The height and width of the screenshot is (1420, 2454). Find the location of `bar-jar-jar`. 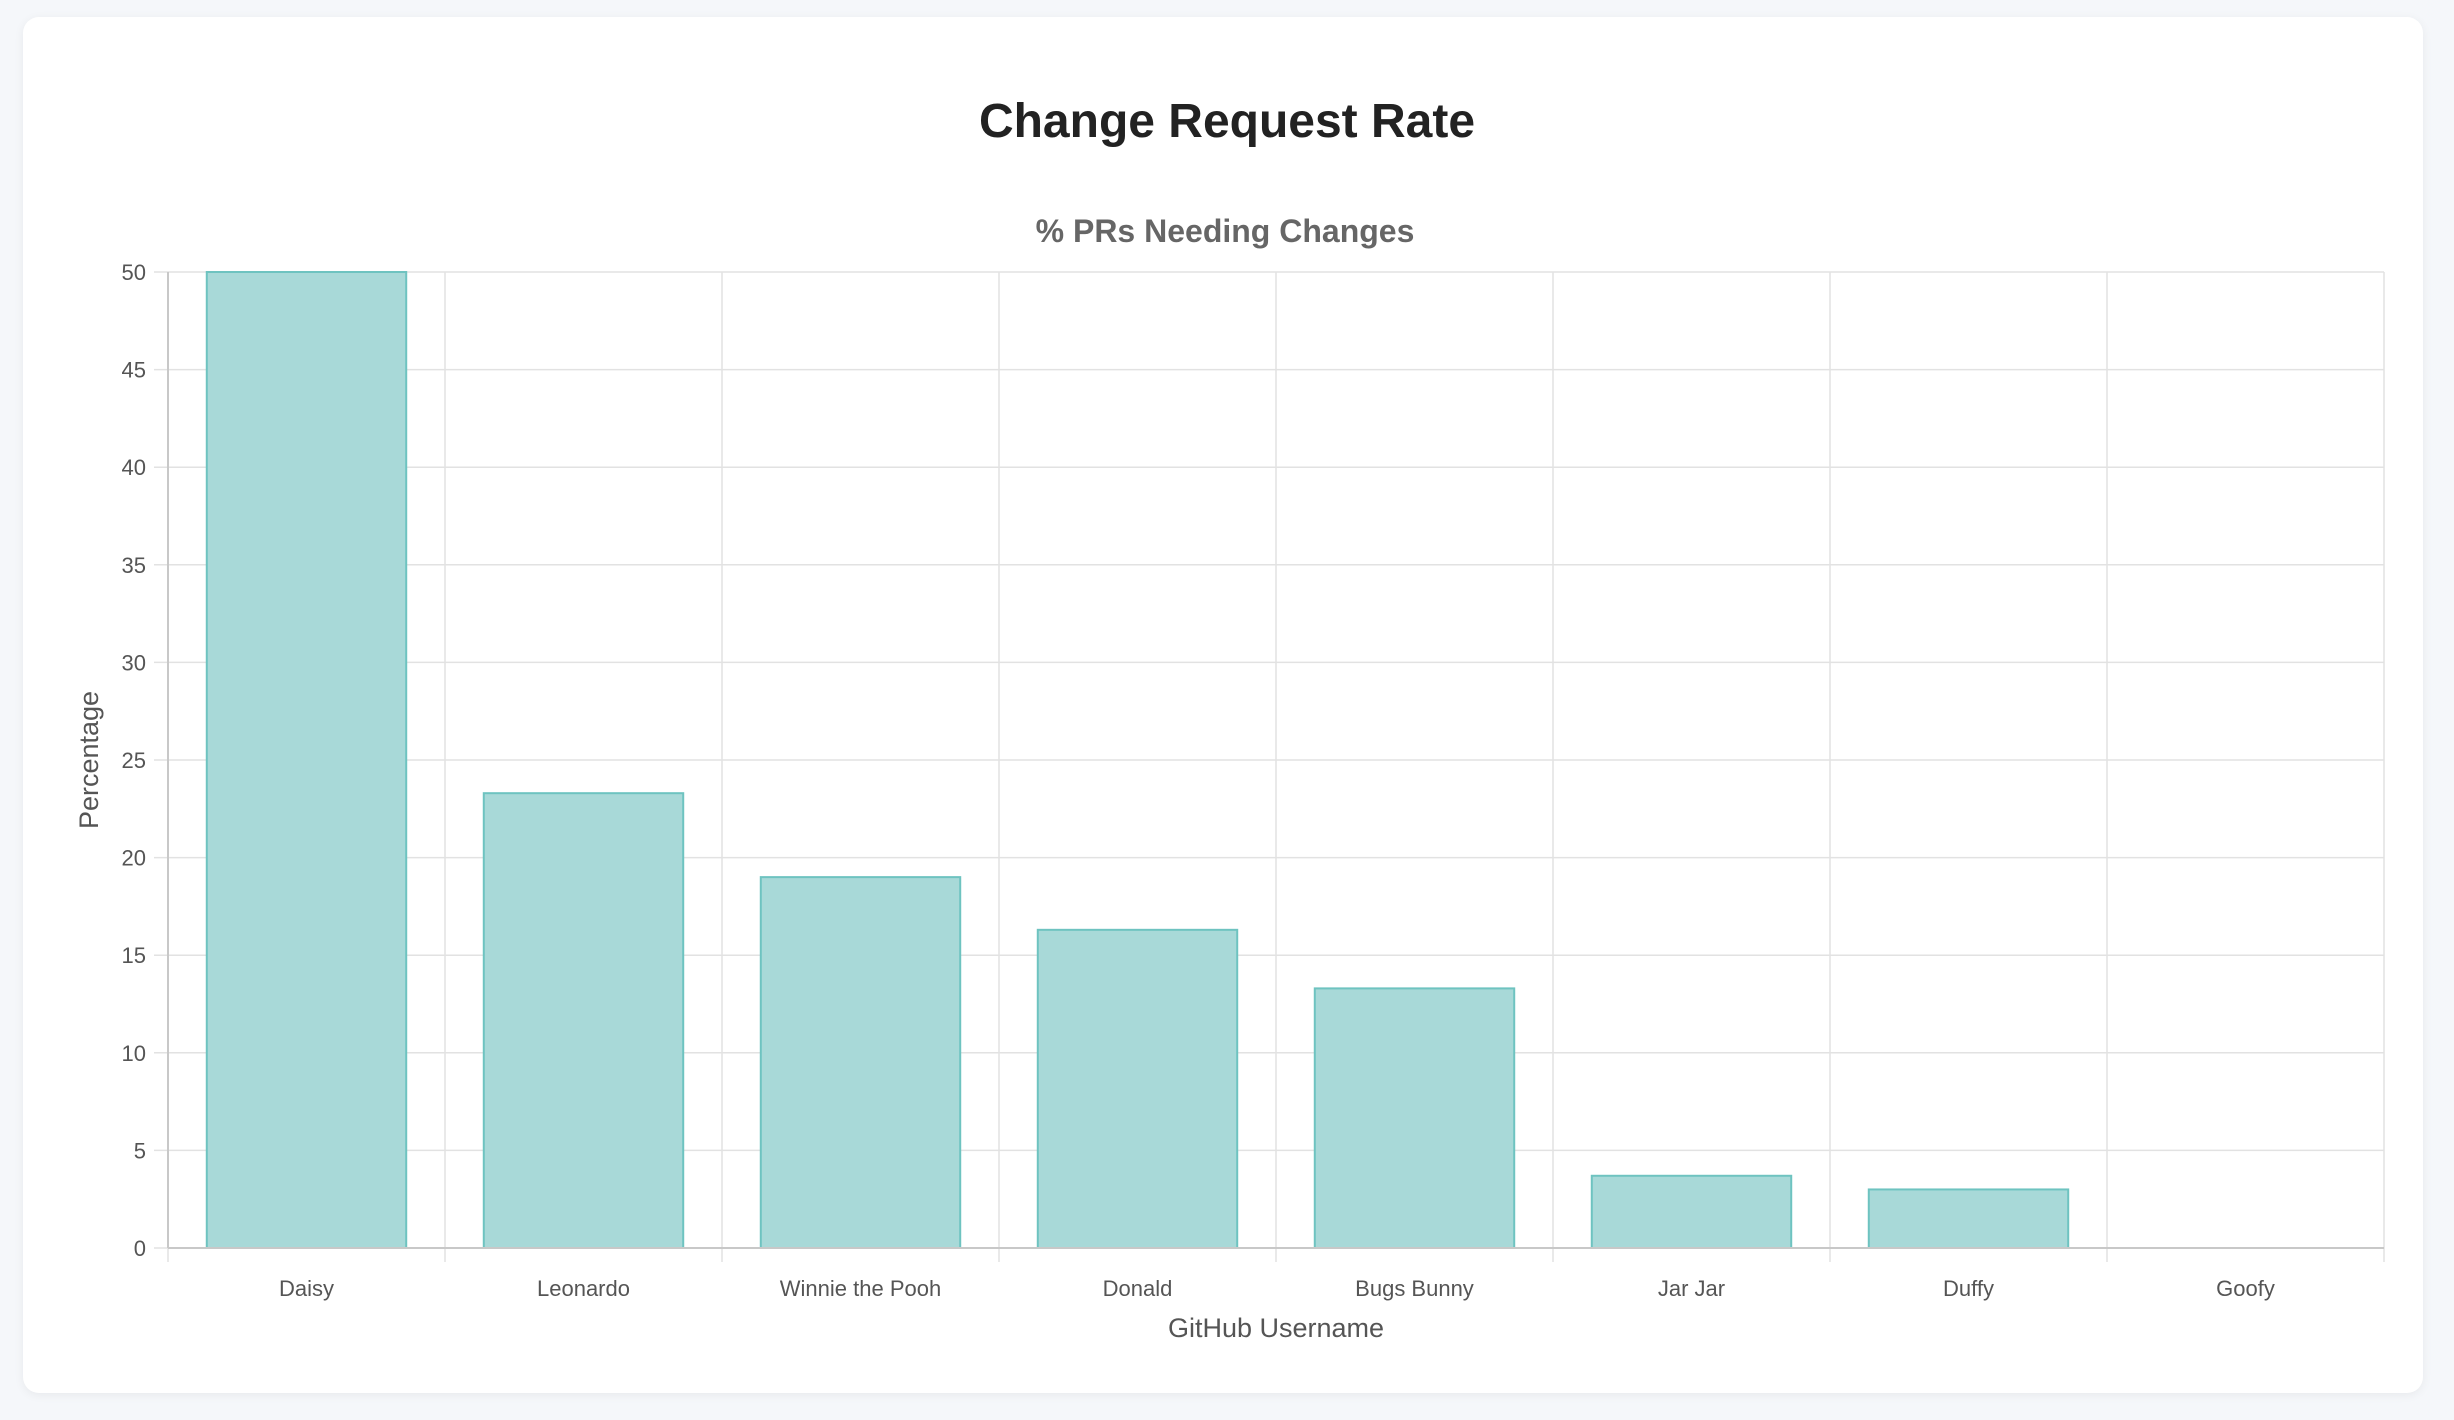

bar-jar-jar is located at coordinates (1691, 1211).